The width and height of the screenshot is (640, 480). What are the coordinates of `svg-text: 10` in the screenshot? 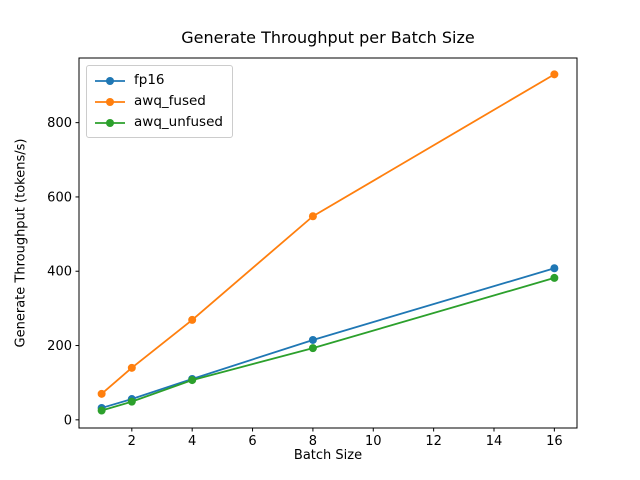 It's located at (373, 441).